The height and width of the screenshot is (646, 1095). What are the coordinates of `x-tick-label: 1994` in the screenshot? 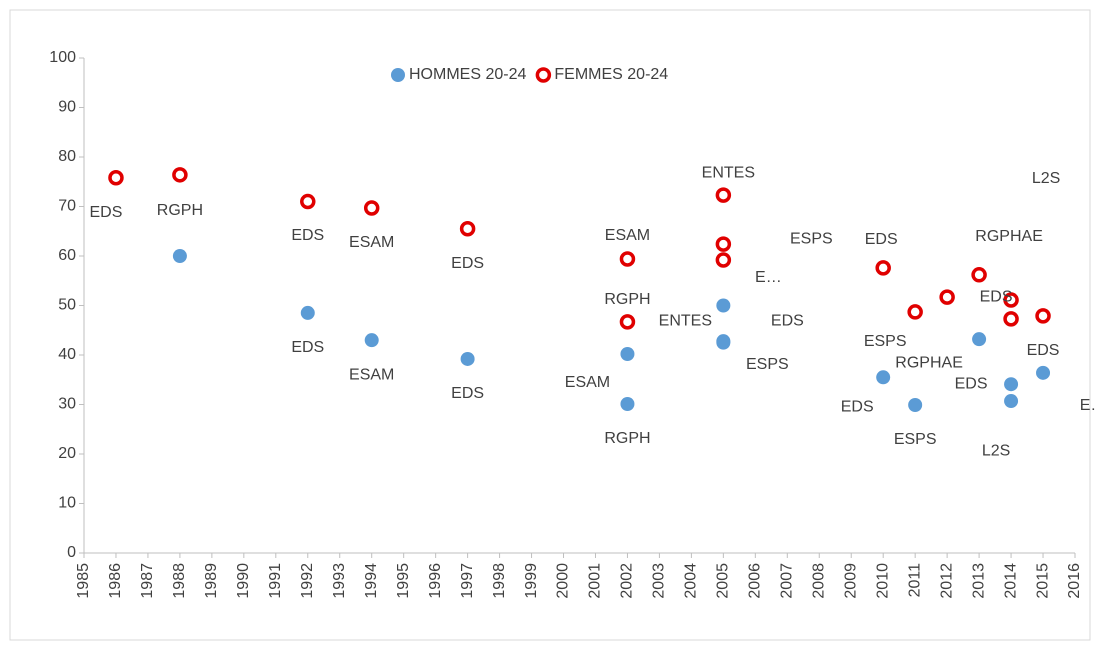 It's located at (371, 581).